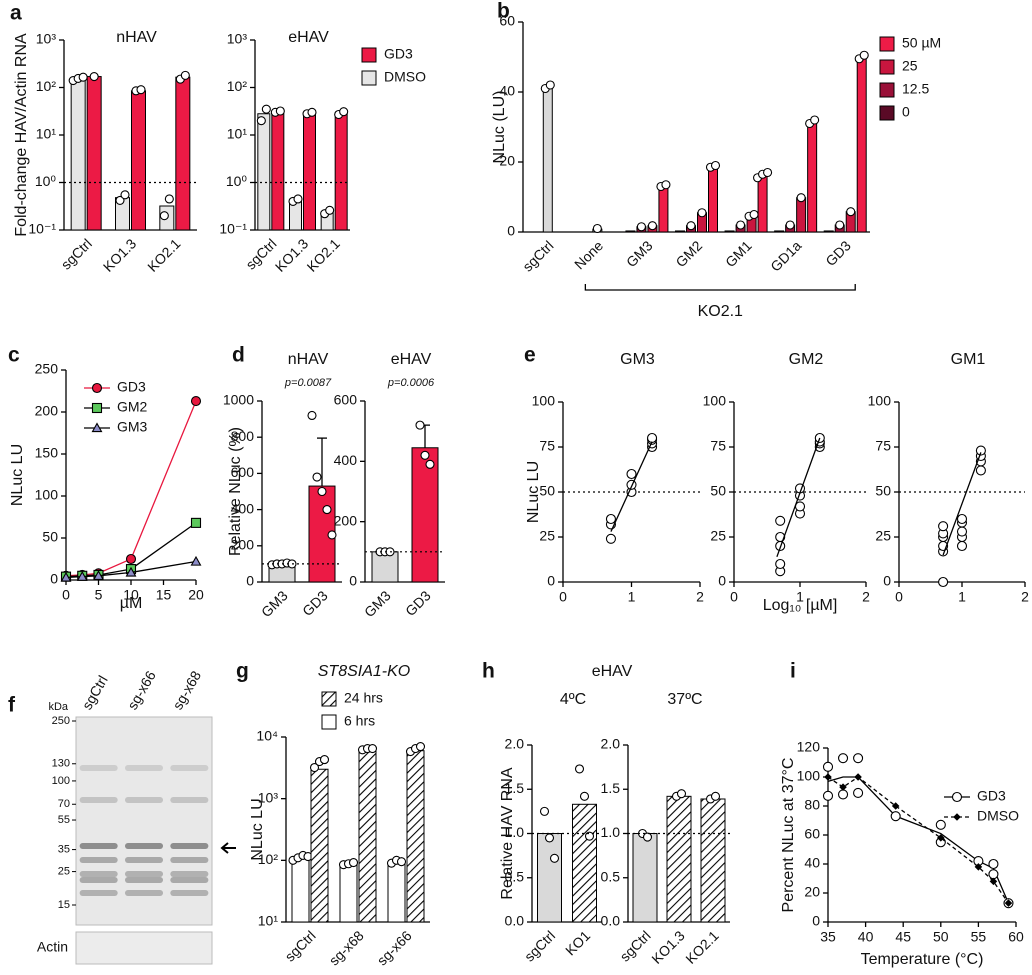 This screenshot has width=1032, height=975. Describe the element at coordinates (235, 491) in the screenshot. I see `y-axis-label: Relative NLuc (%)` at that location.